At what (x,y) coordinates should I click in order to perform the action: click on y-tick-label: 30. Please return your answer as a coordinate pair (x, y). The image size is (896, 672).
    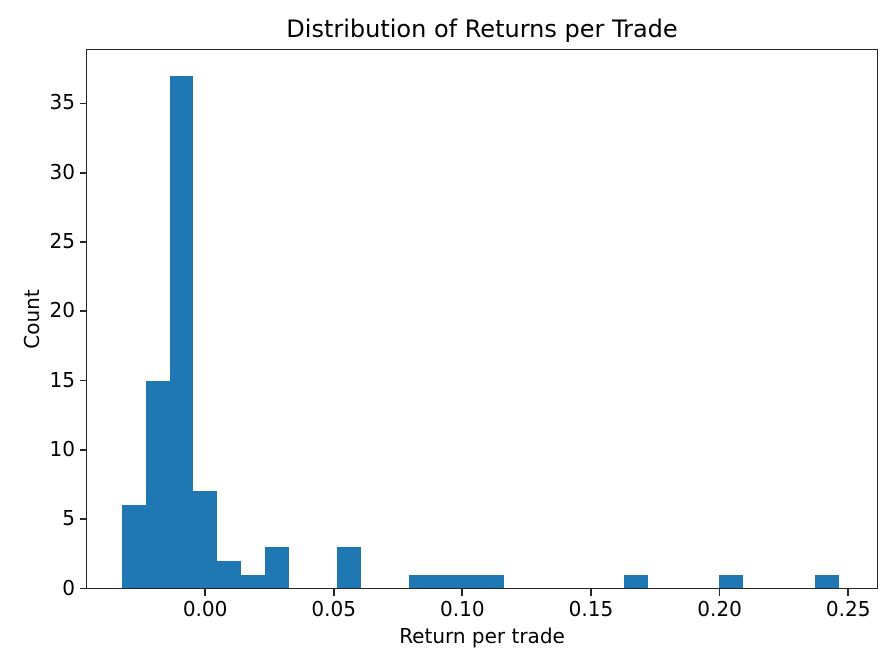
    Looking at the image, I should click on (62, 171).